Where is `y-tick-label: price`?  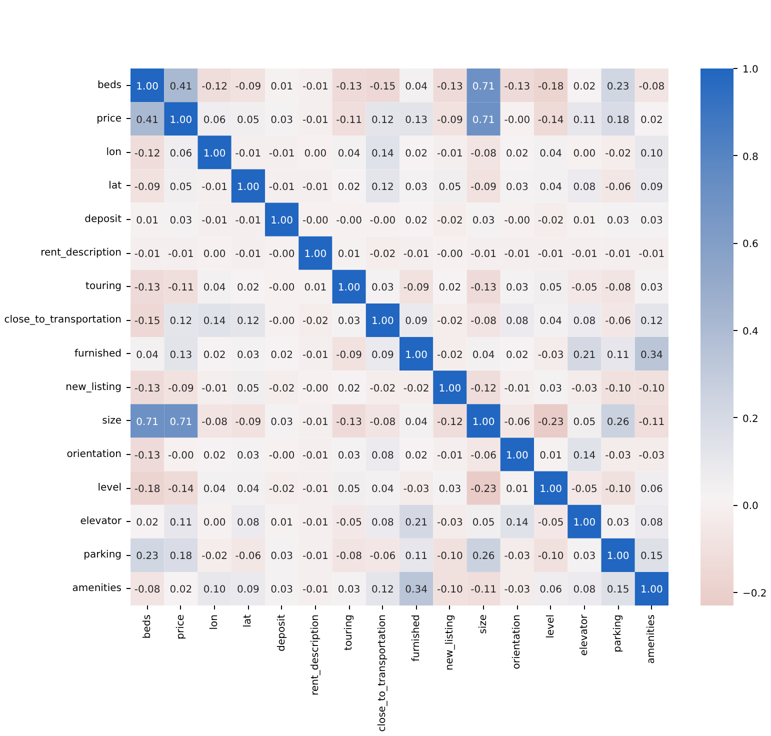 y-tick-label: price is located at coordinates (109, 118).